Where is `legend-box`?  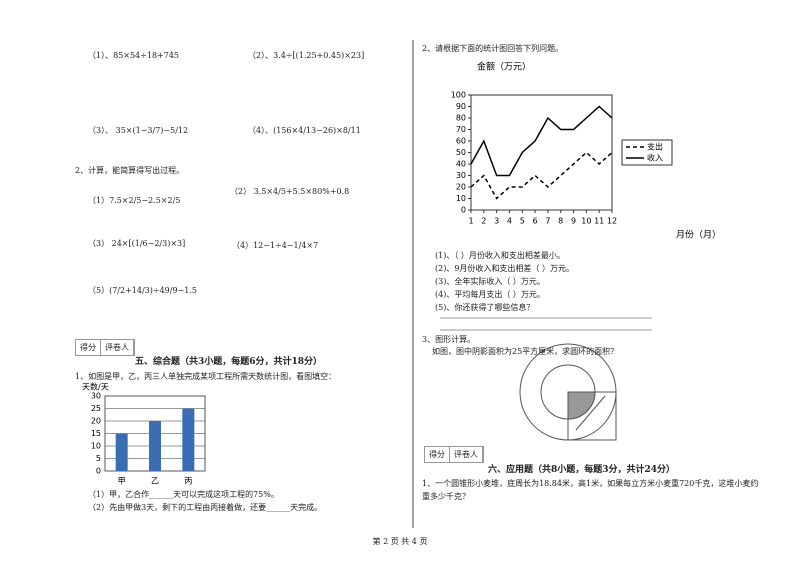
legend-box is located at coordinates (647, 152).